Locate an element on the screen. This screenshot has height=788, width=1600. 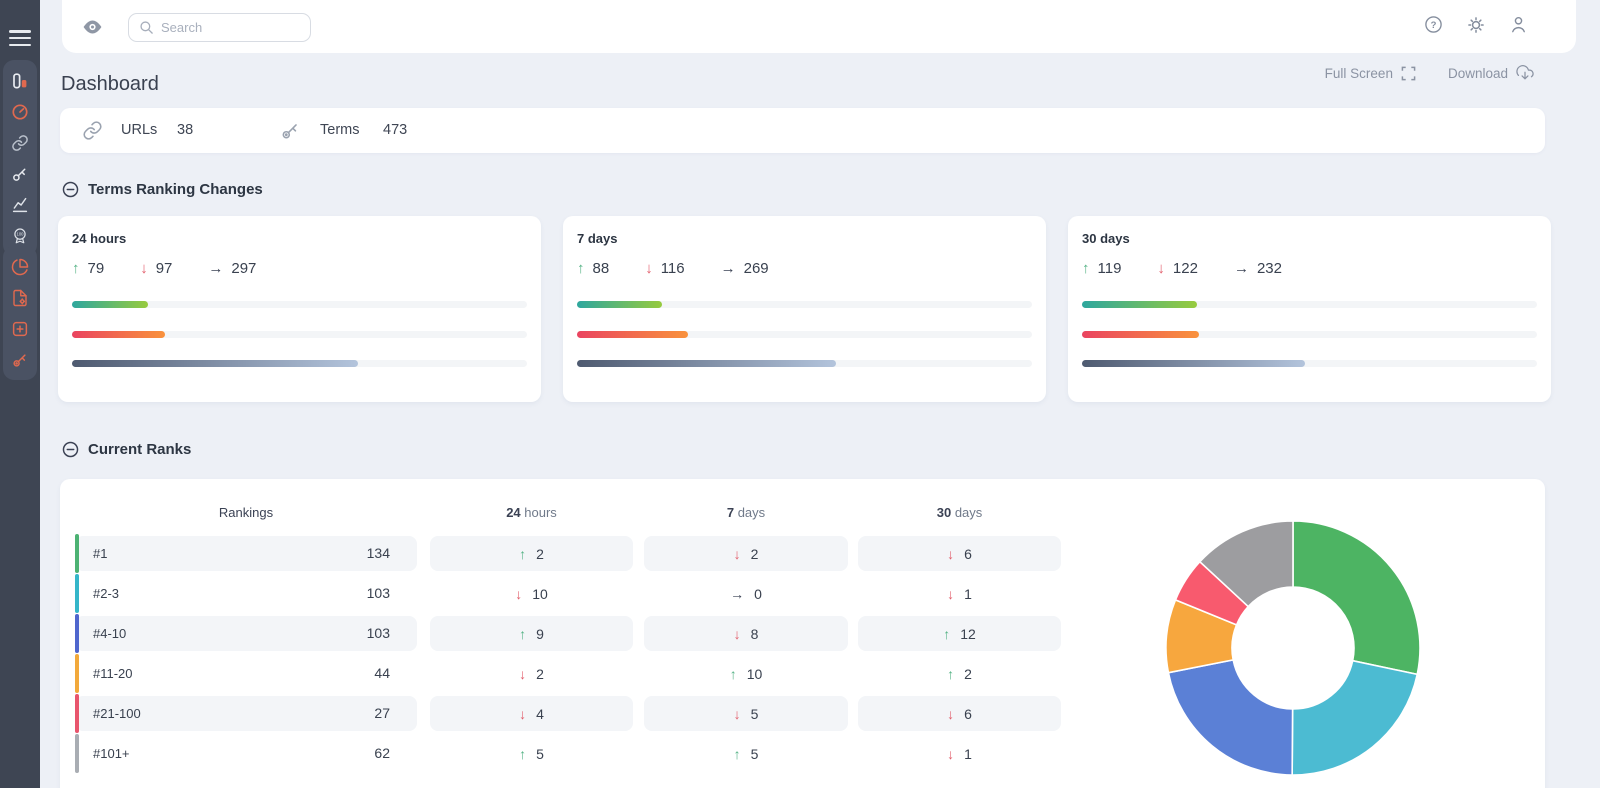
change-cell: ↓ 10 is located at coordinates (531, 593).